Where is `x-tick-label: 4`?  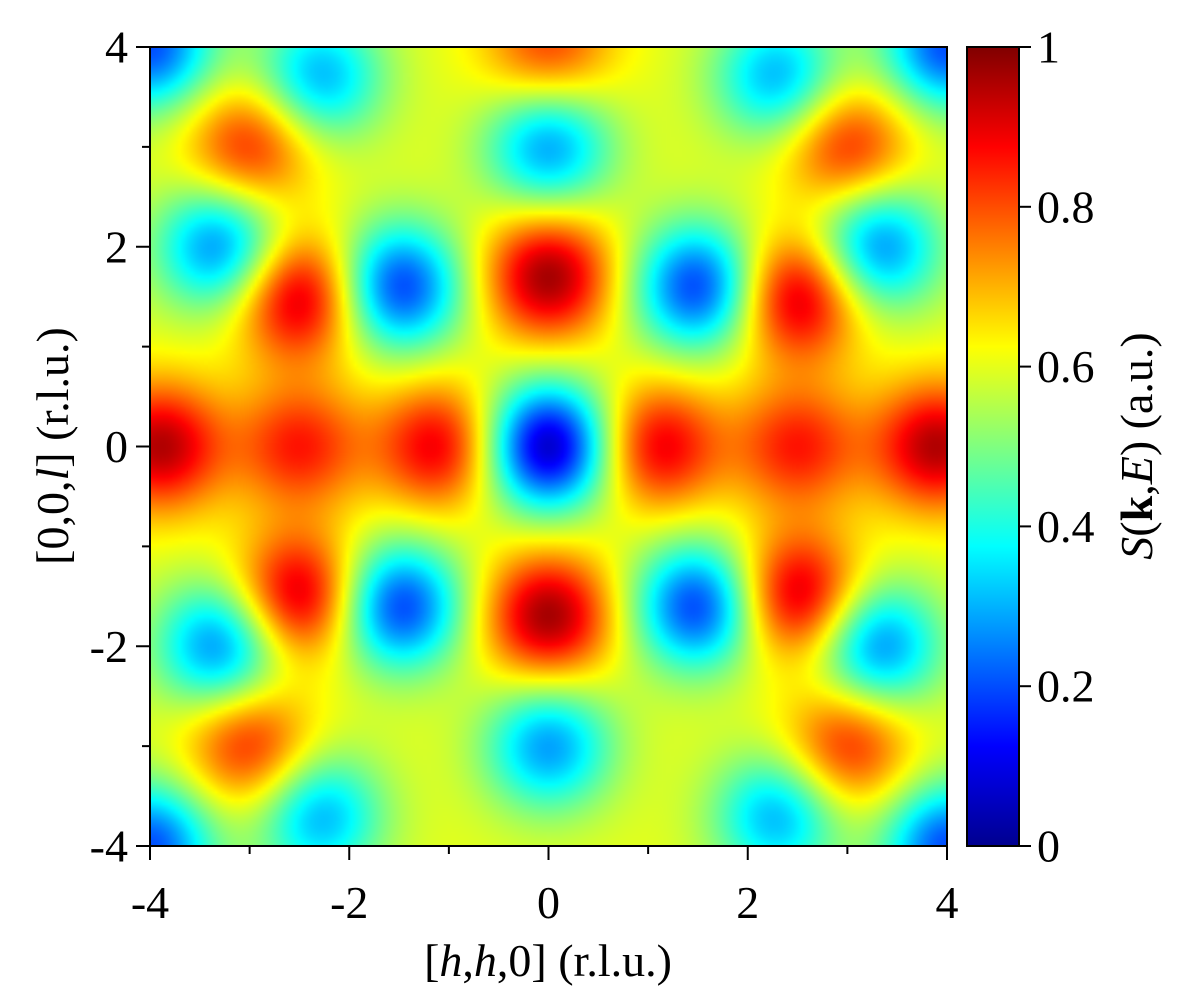
x-tick-label: 4 is located at coordinates (947, 902).